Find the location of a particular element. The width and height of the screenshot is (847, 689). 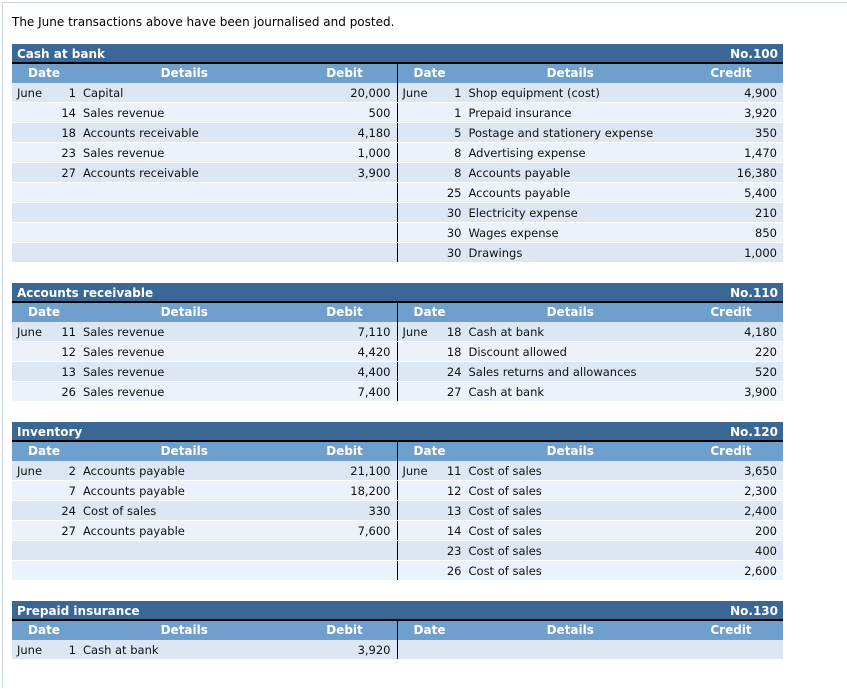

ledger-entry-row: June 1 Cash at bank 3,920 is located at coordinates (397, 650).